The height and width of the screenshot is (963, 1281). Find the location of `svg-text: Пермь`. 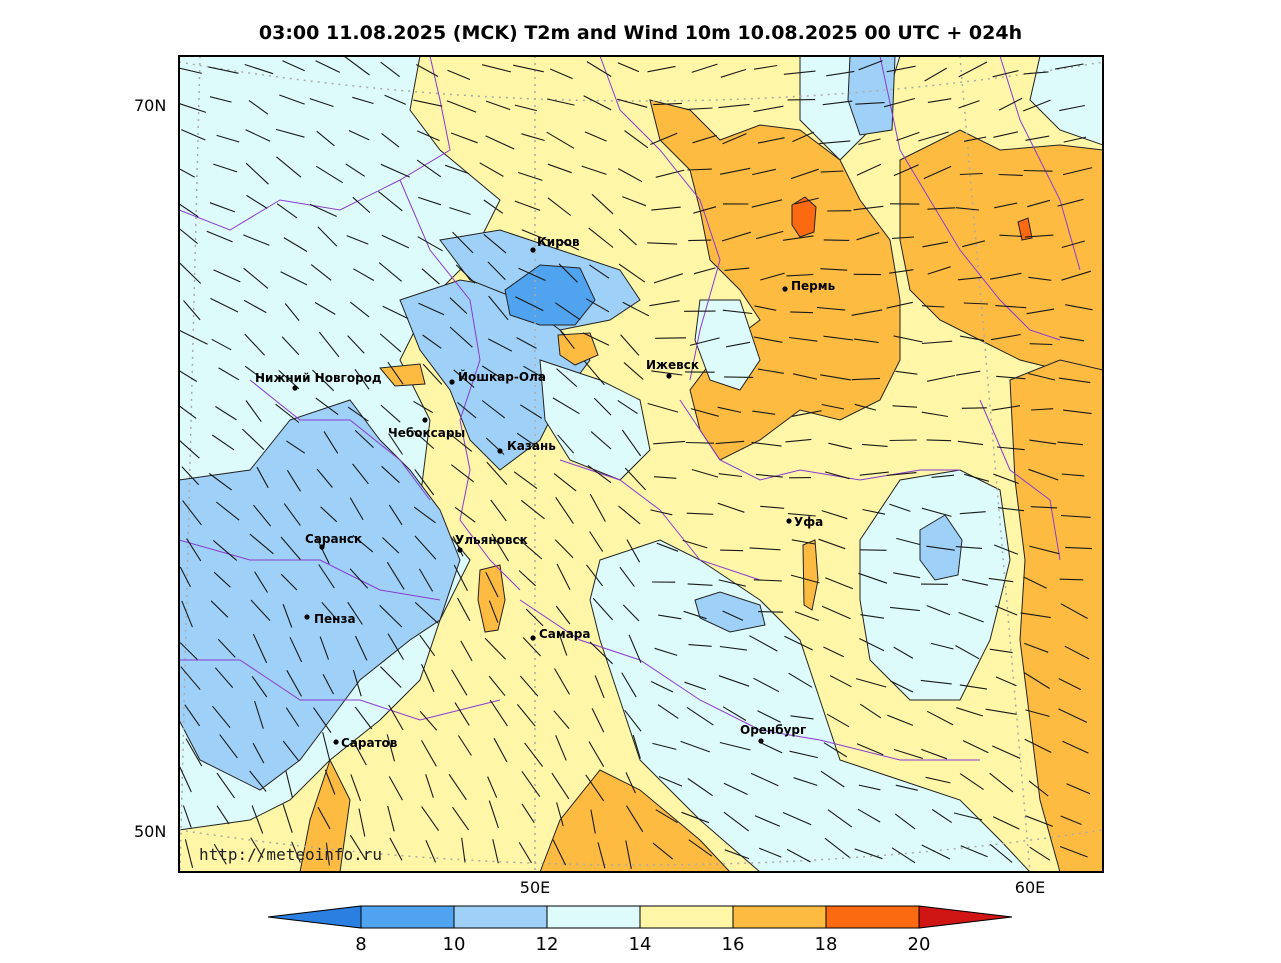

svg-text: Пермь is located at coordinates (813, 286).